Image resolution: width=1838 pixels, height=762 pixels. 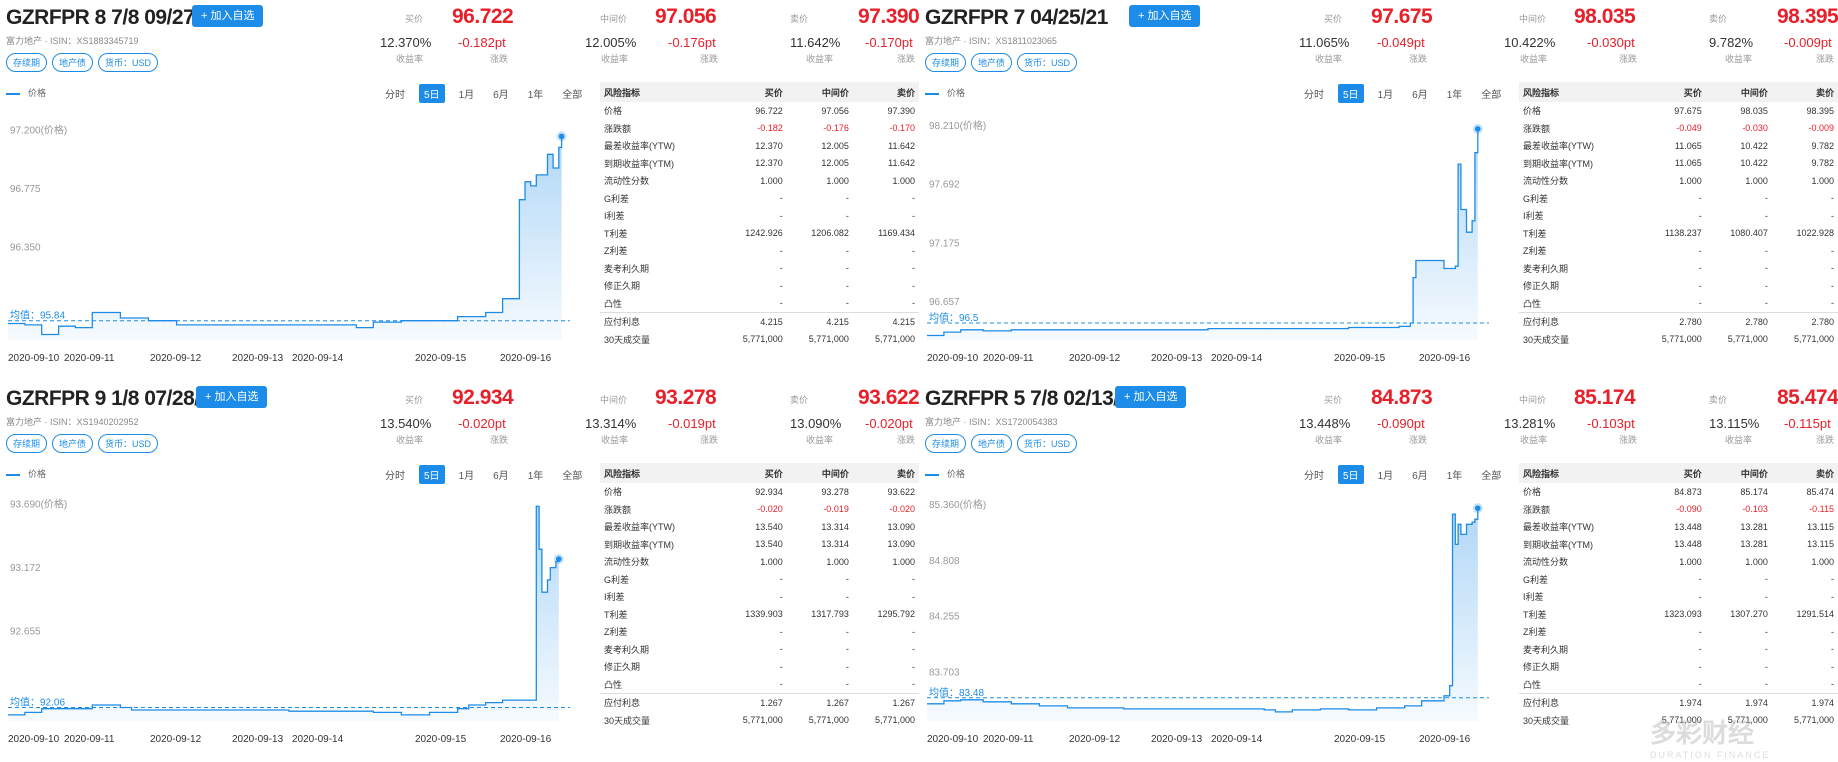 What do you see at coordinates (1360, 739) in the screenshot?
I see `x-tick-label: 2020-09-15` at bounding box center [1360, 739].